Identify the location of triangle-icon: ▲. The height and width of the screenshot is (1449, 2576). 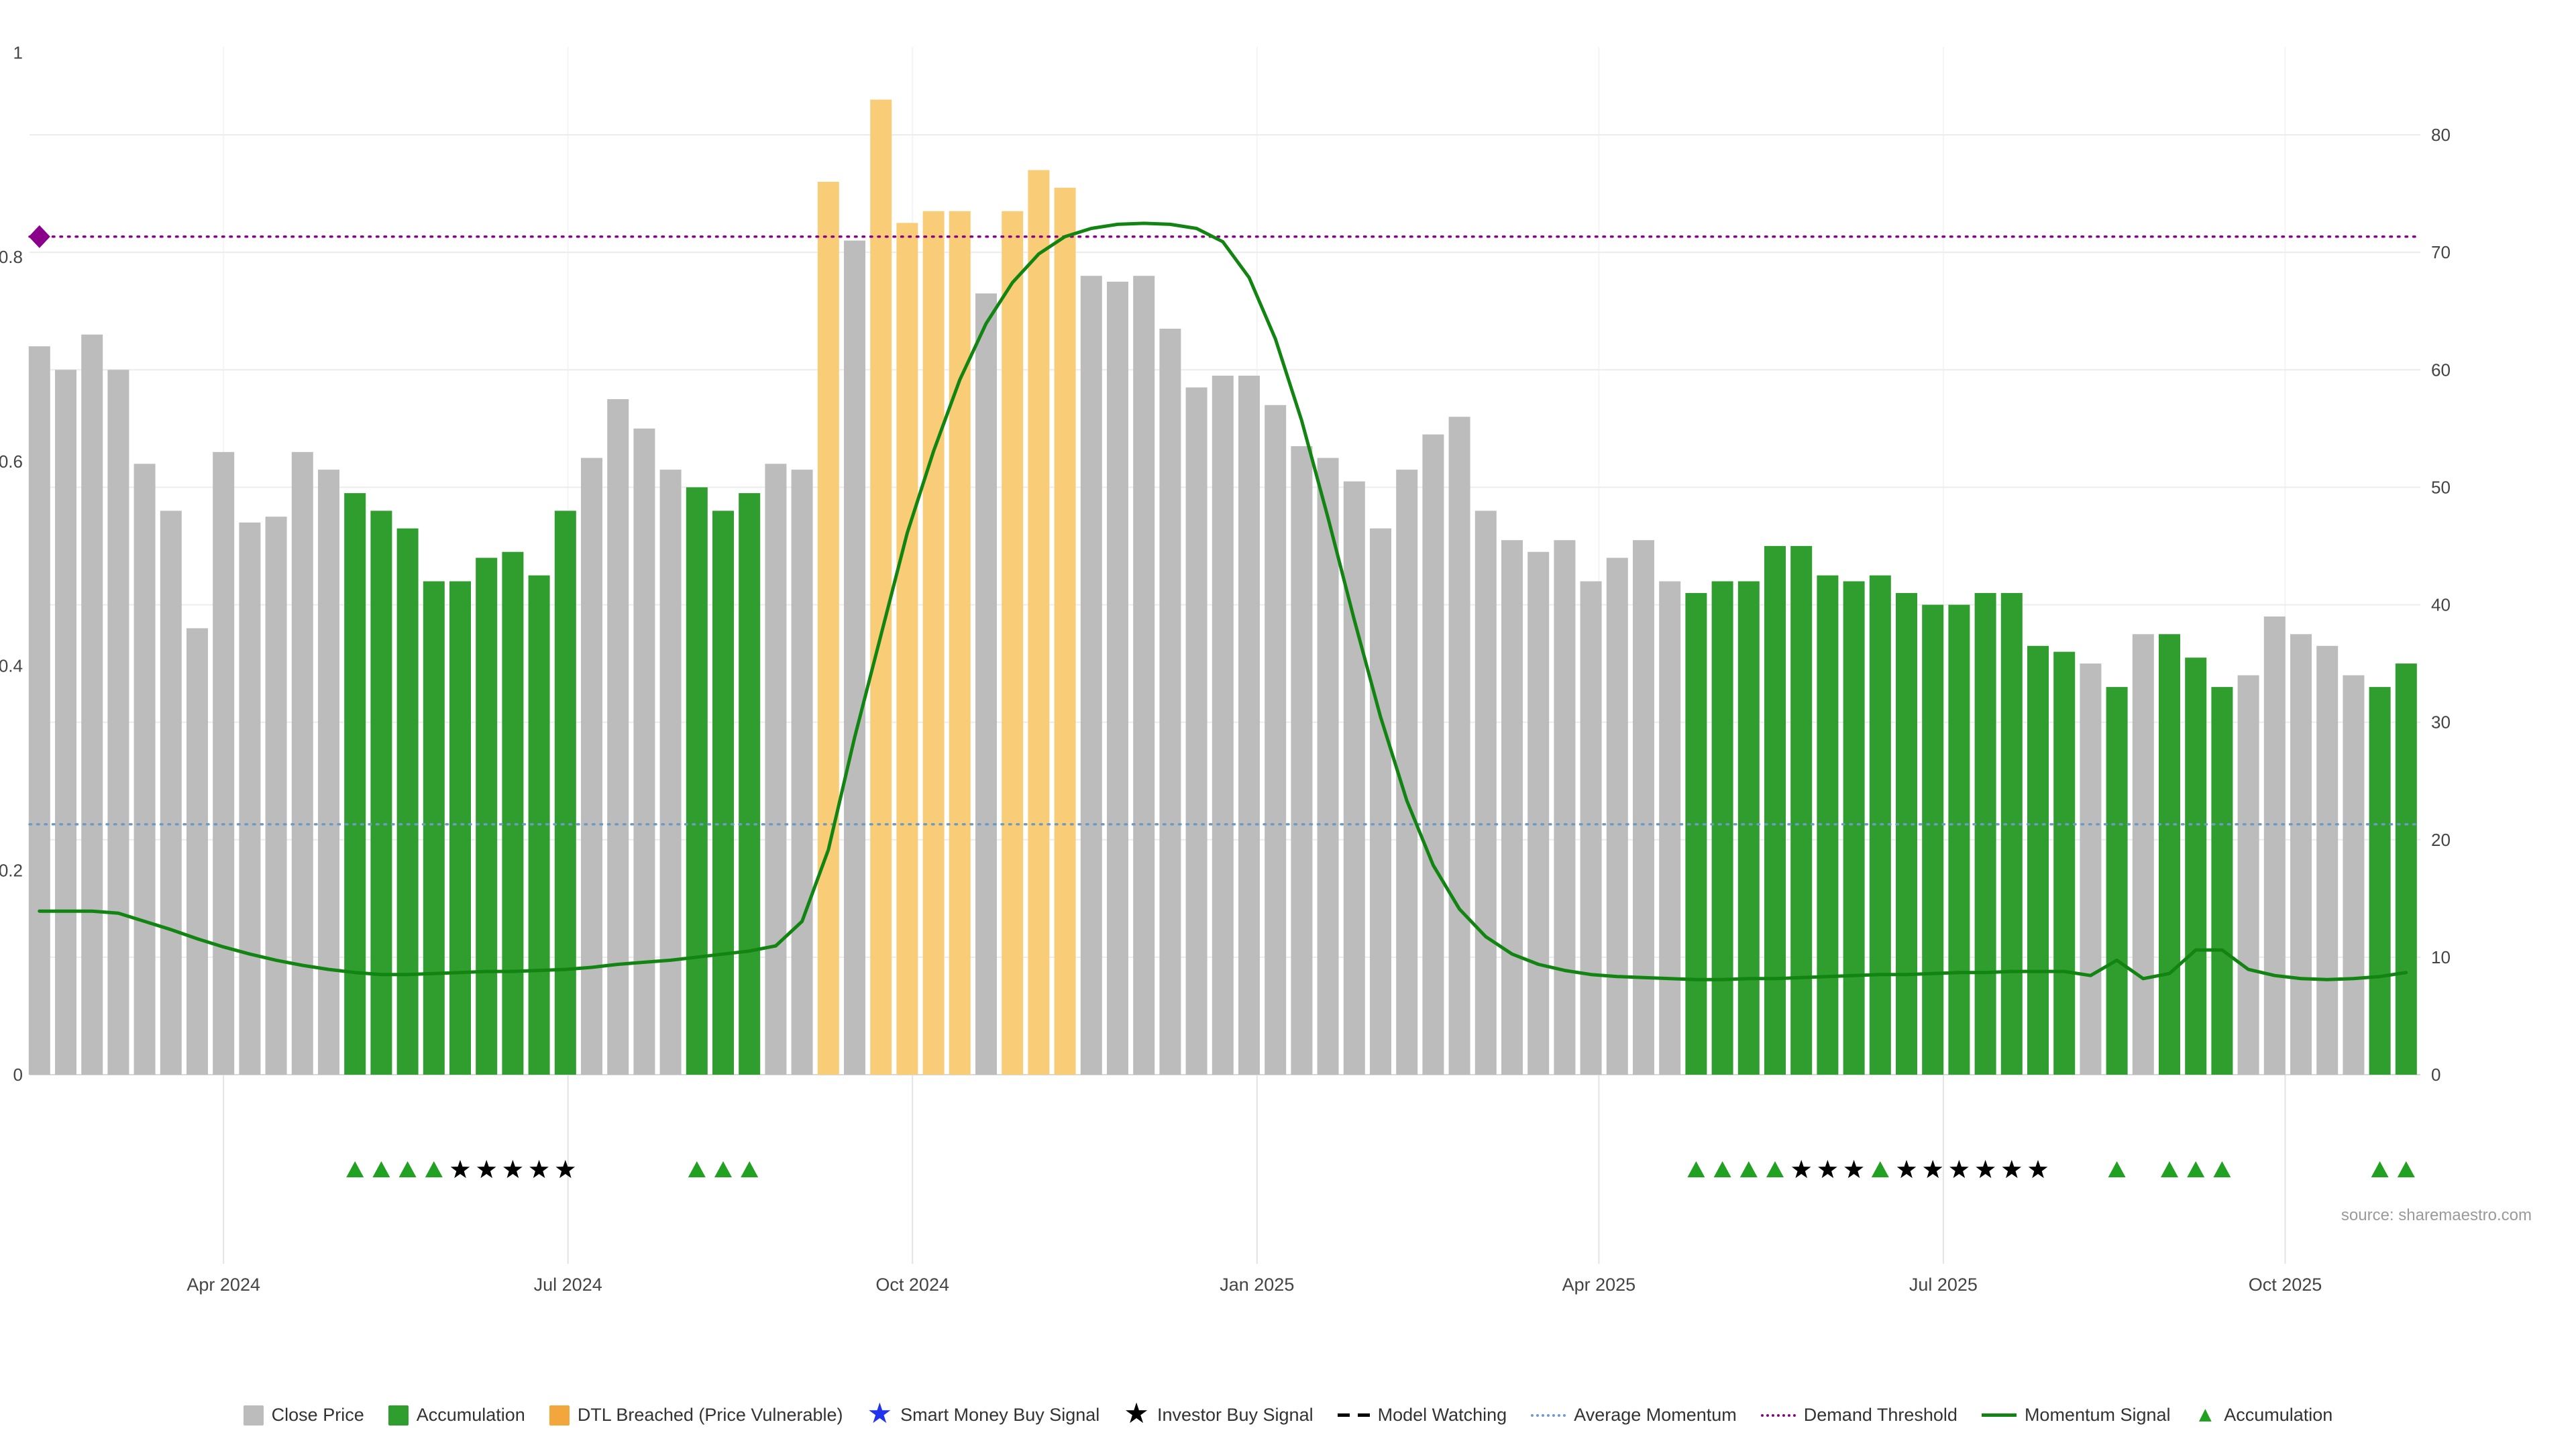
(2205, 1413).